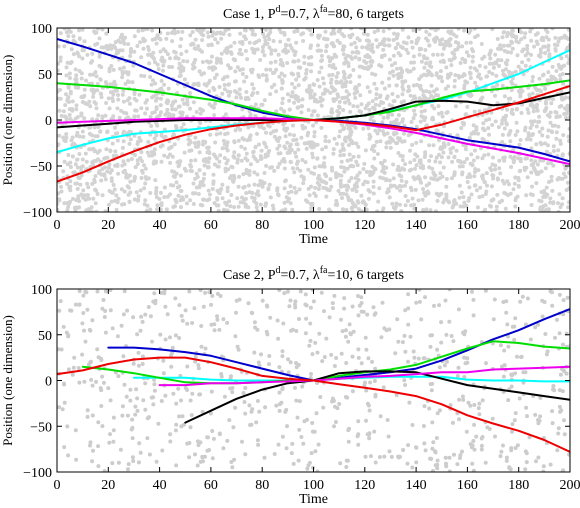 The image size is (580, 508). What do you see at coordinates (313, 274) in the screenshot?
I see `chart-title: Case 2, Pd=0.7, λfa=10, 6 targets` at bounding box center [313, 274].